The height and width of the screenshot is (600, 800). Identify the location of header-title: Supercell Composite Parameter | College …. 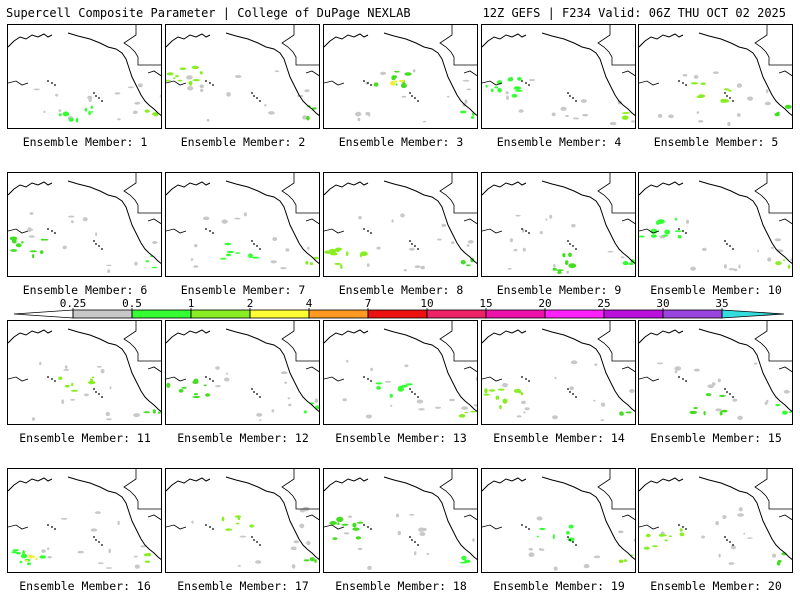
(208, 13).